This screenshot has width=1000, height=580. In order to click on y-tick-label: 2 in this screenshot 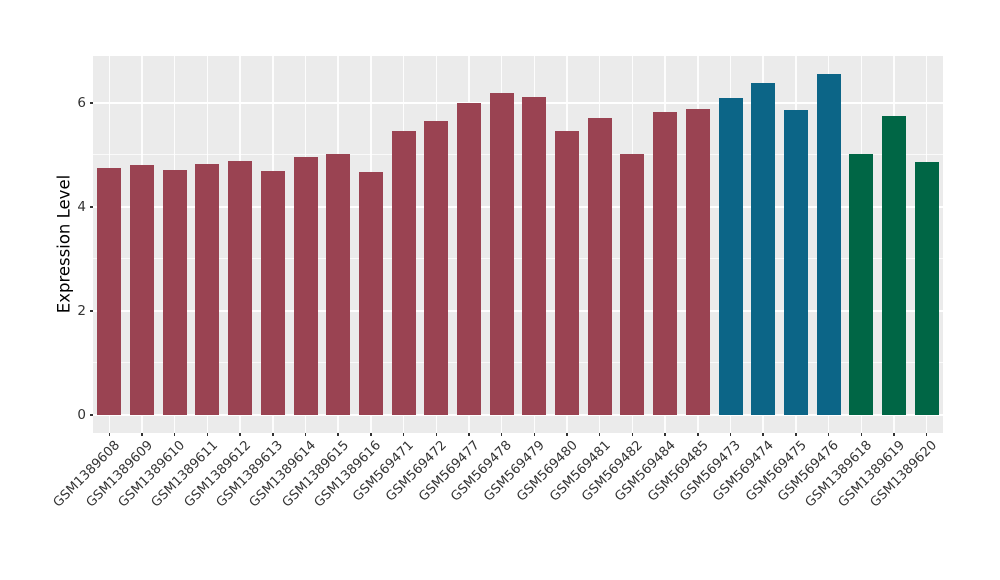, I will do `click(81, 310)`.